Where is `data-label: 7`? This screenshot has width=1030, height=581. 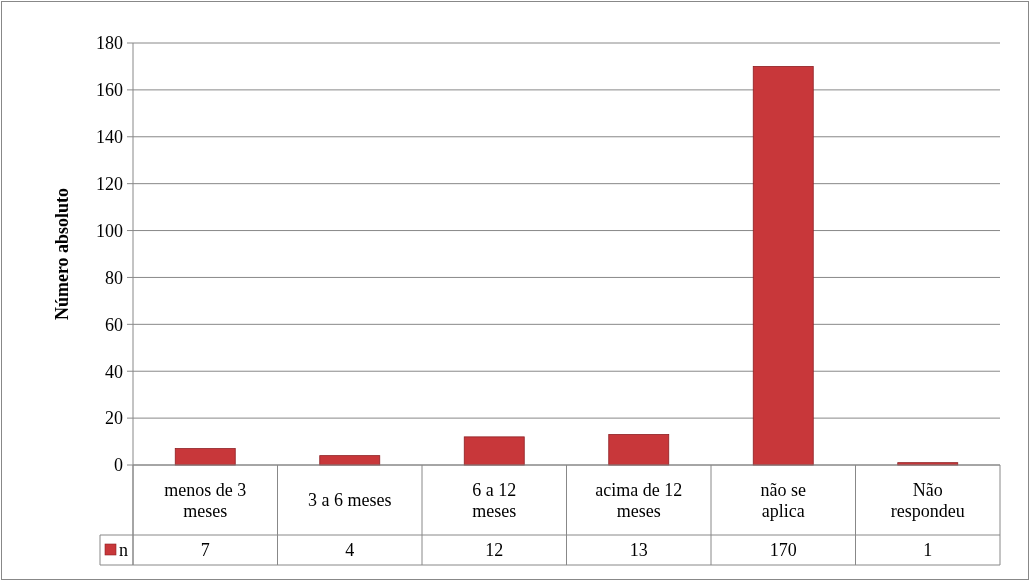
data-label: 7 is located at coordinates (205, 550).